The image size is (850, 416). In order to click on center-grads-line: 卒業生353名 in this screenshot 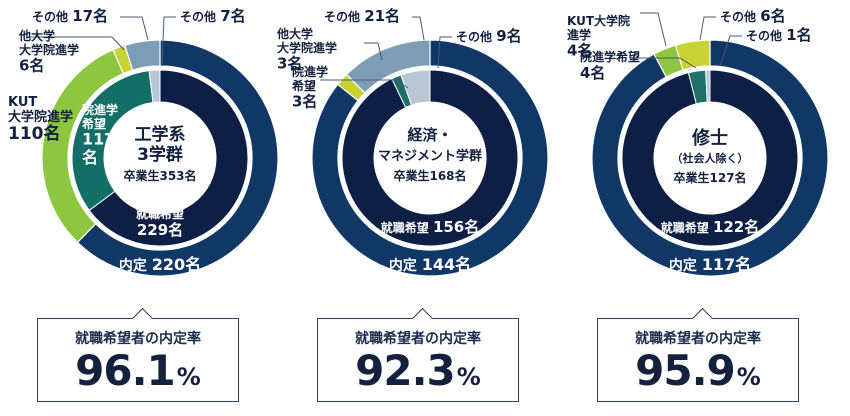, I will do `click(159, 175)`.